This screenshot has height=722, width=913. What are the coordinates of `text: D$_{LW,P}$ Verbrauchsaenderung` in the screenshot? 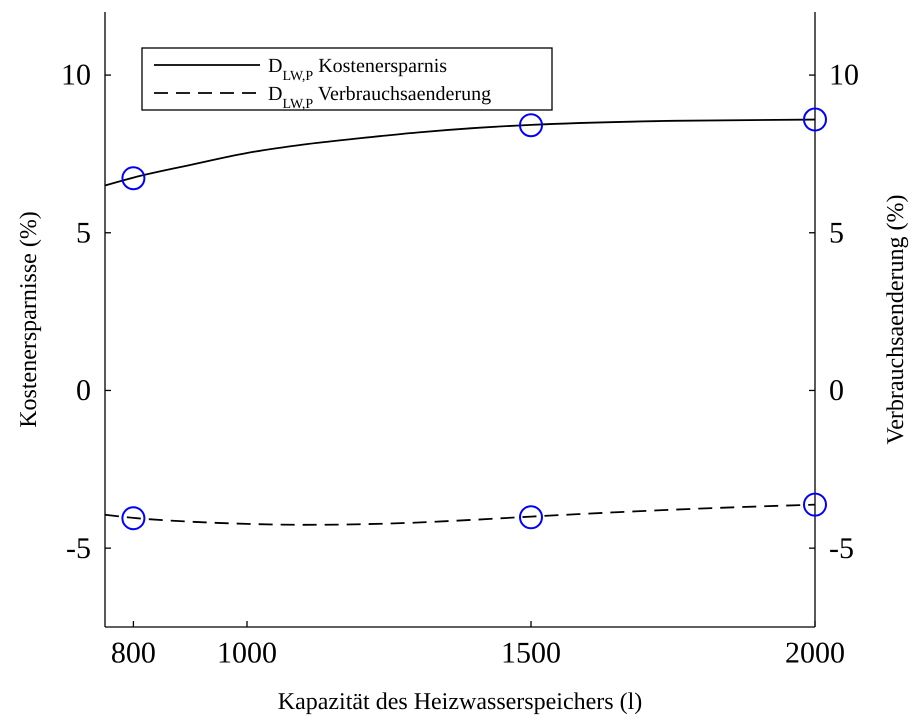 It's located at (380, 97).